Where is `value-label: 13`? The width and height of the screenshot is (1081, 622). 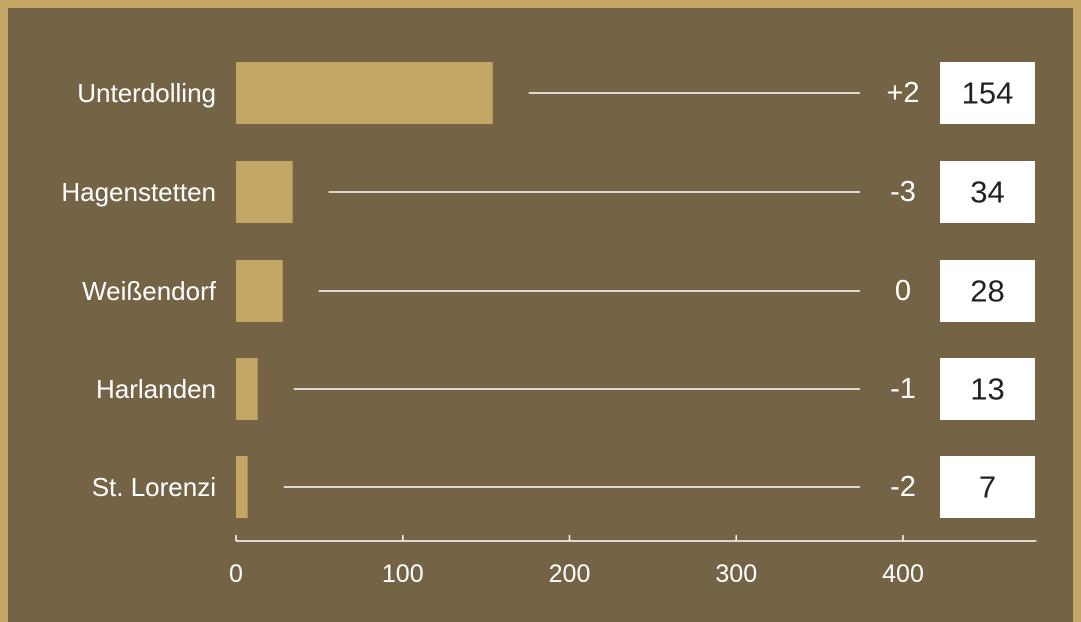
value-label: 13 is located at coordinates (987, 389).